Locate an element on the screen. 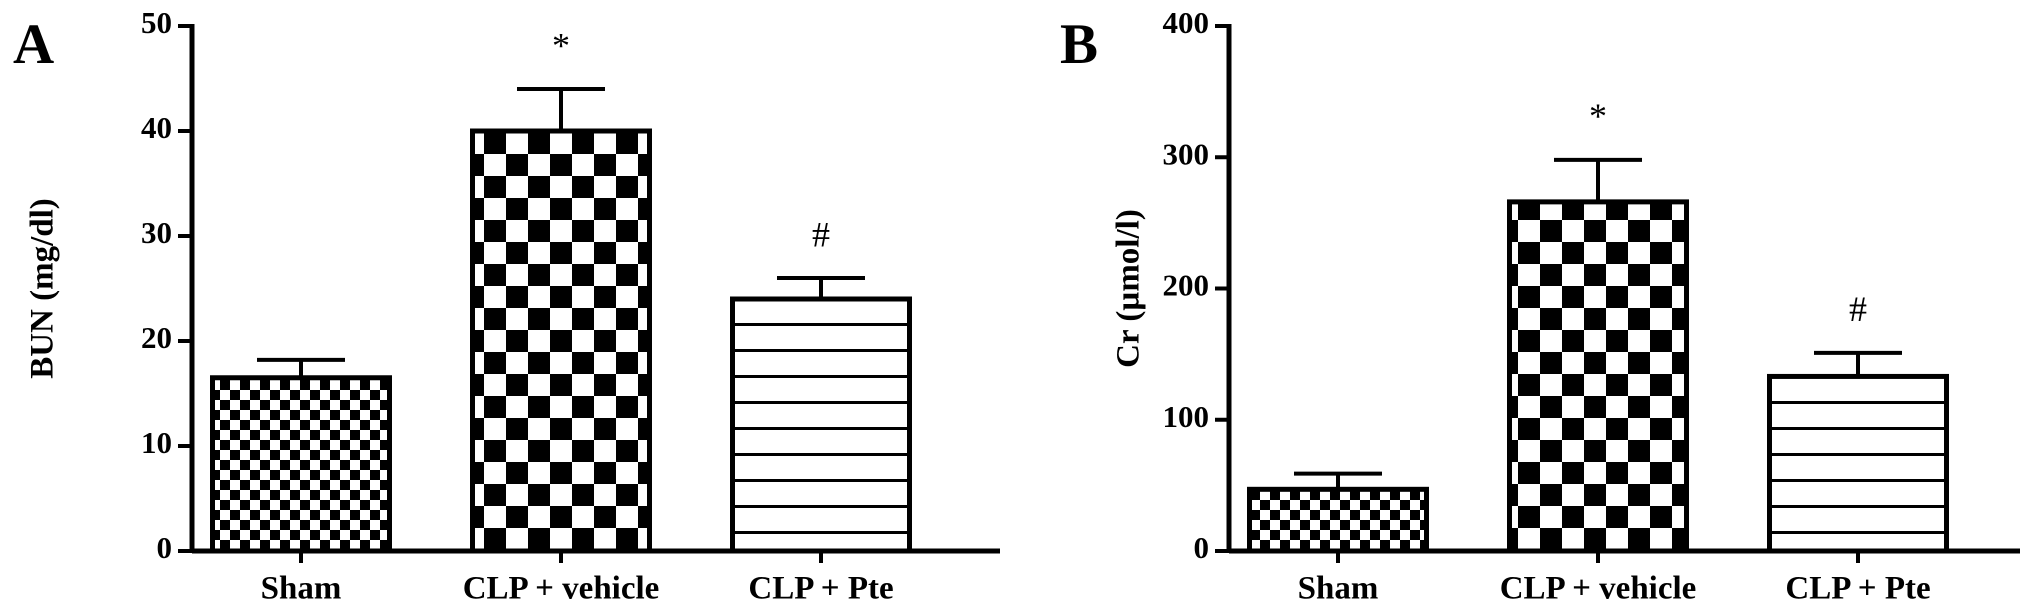  y-tick-label: 100 is located at coordinates (1186, 416).